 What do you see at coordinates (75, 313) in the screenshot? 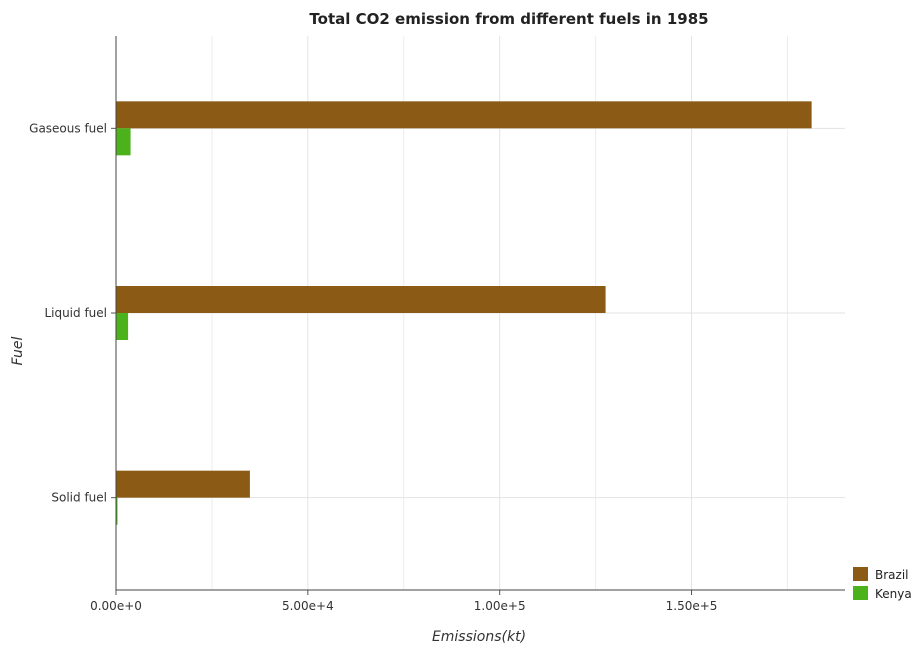
I see `y-tick-label: Liquid fuel` at bounding box center [75, 313].